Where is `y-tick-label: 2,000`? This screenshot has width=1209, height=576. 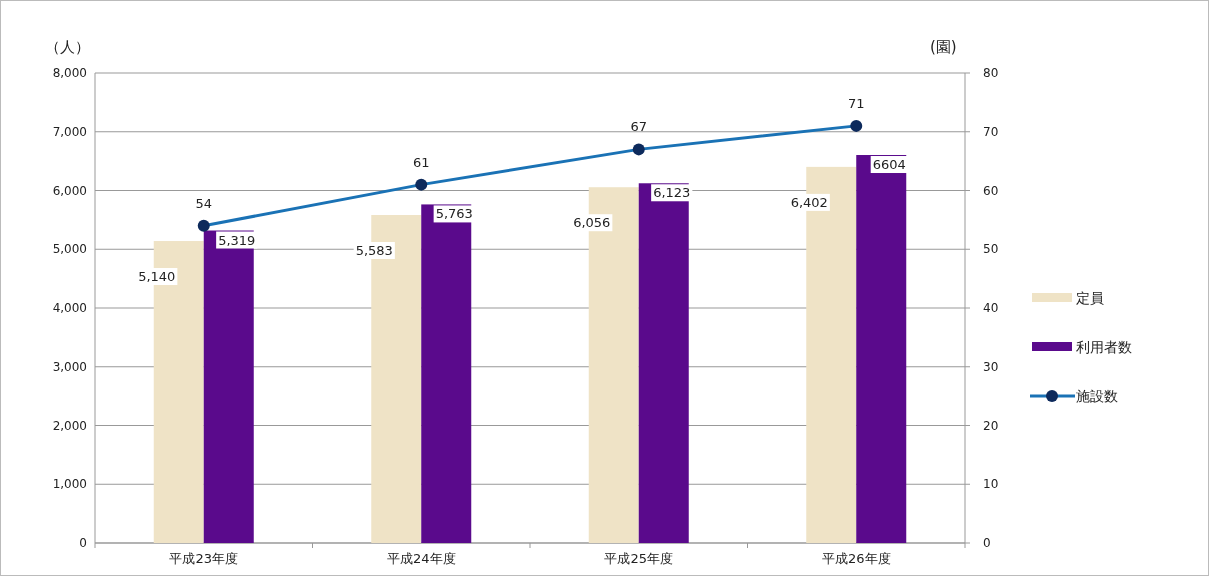 y-tick-label: 2,000 is located at coordinates (69, 425).